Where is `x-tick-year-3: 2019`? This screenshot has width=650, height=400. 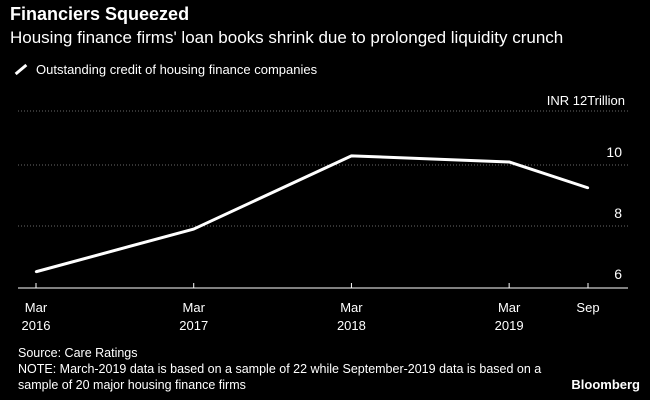 x-tick-year-3: 2019 is located at coordinates (509, 325).